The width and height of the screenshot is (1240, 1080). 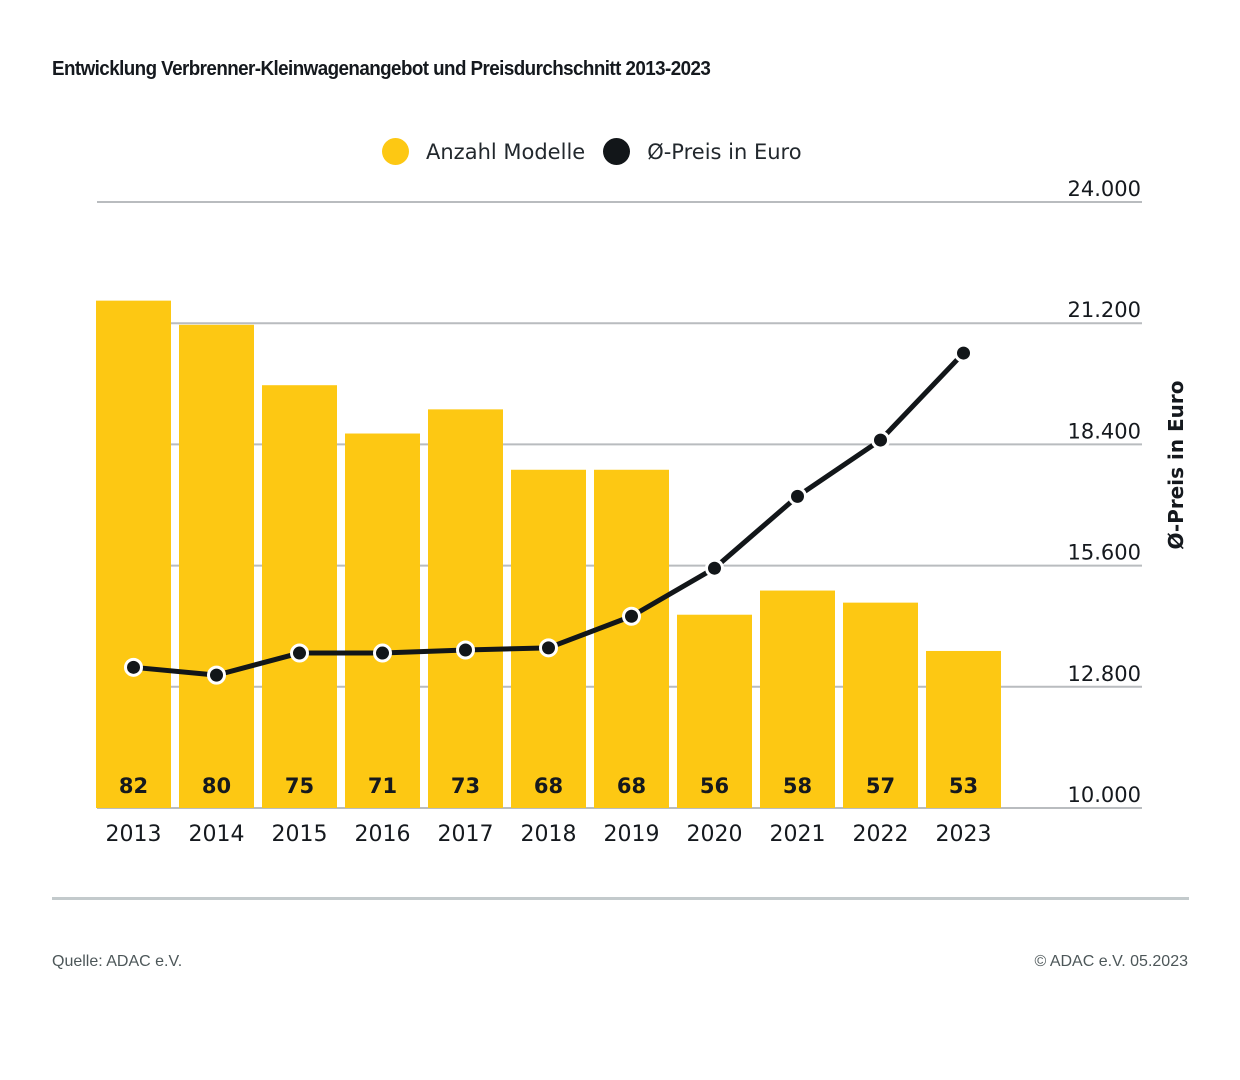 I want to click on legend-item-price: Ø-Preis in Euro, so click(x=702, y=151).